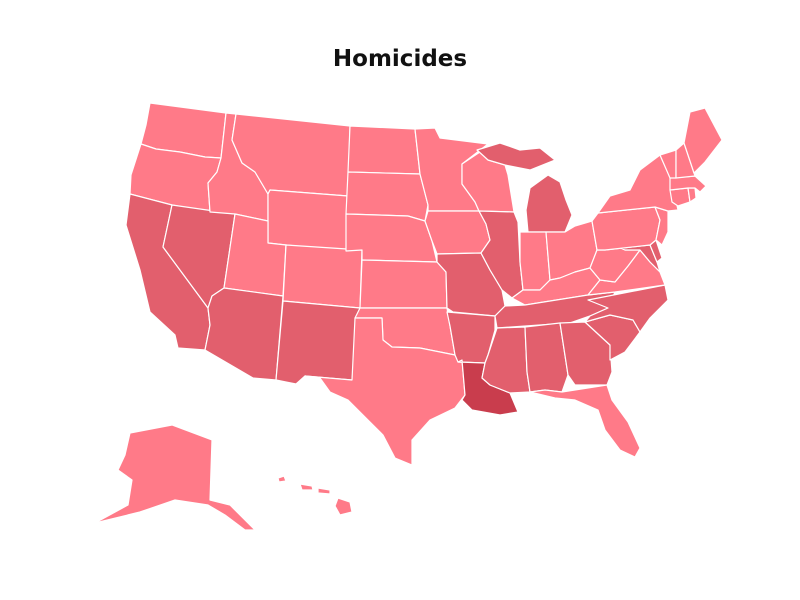  I want to click on state-florida, so click(585, 421).